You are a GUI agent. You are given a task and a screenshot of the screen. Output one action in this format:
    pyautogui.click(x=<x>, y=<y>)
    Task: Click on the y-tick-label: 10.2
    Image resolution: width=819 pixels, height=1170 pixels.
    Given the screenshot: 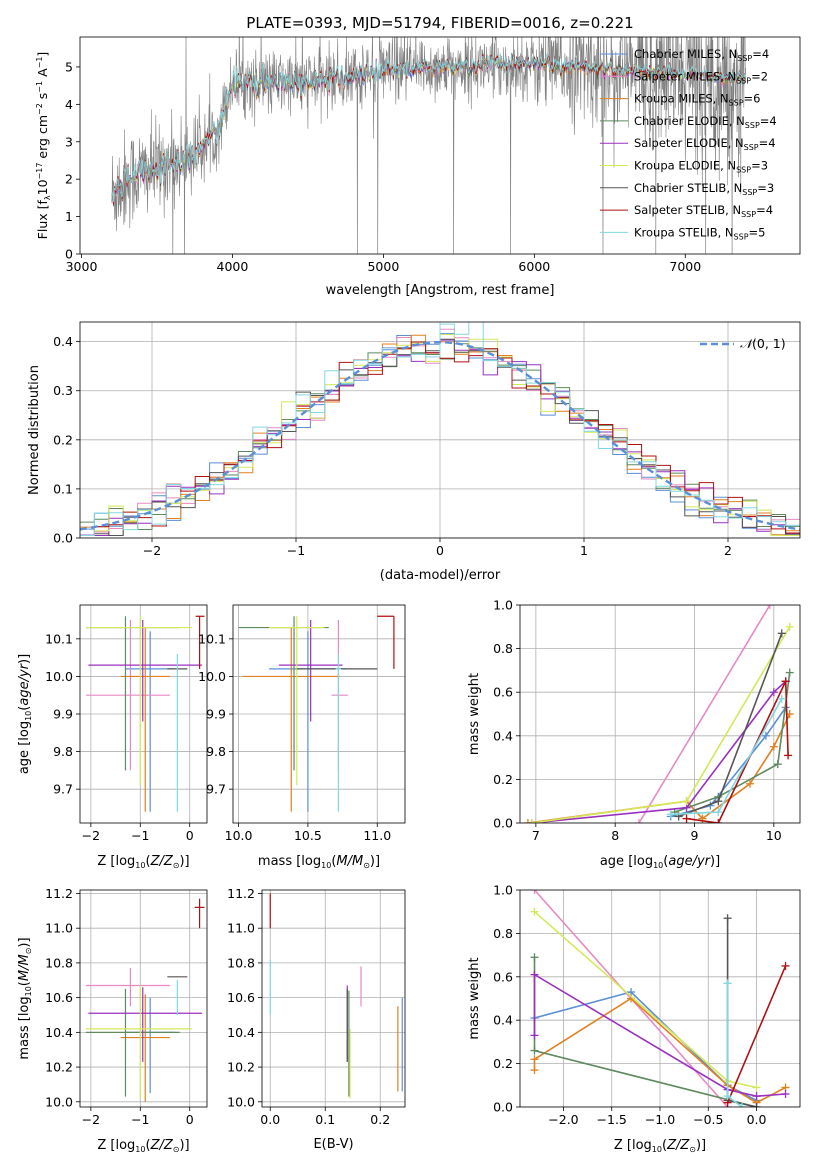 What is the action you would take?
    pyautogui.click(x=241, y=1067)
    